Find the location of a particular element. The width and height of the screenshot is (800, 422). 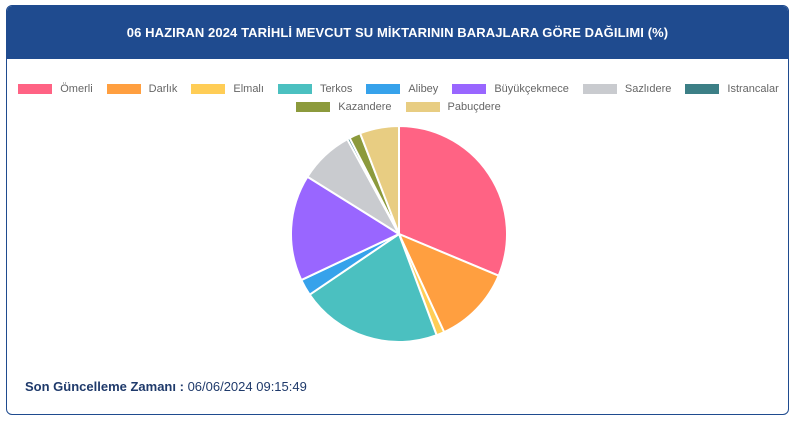

legend-item: Elmalı is located at coordinates (227, 89).